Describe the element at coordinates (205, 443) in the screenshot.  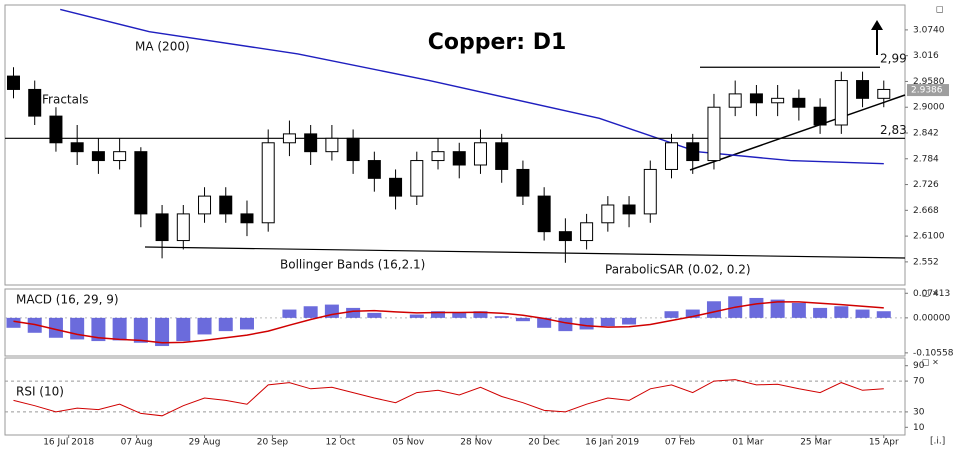
I see `x-tick-label: 29 Aug` at that location.